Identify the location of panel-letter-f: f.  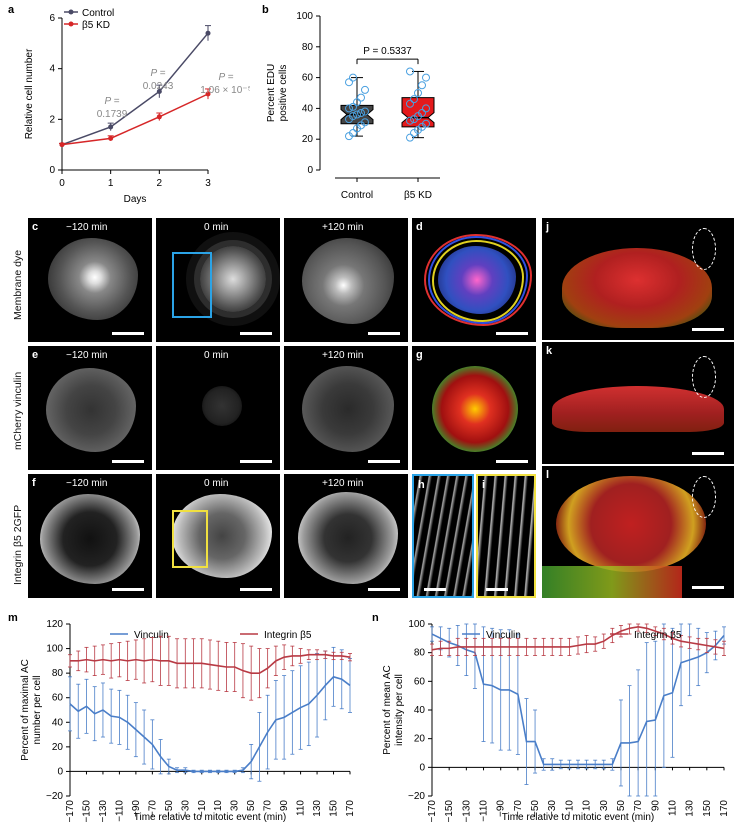
(34, 483).